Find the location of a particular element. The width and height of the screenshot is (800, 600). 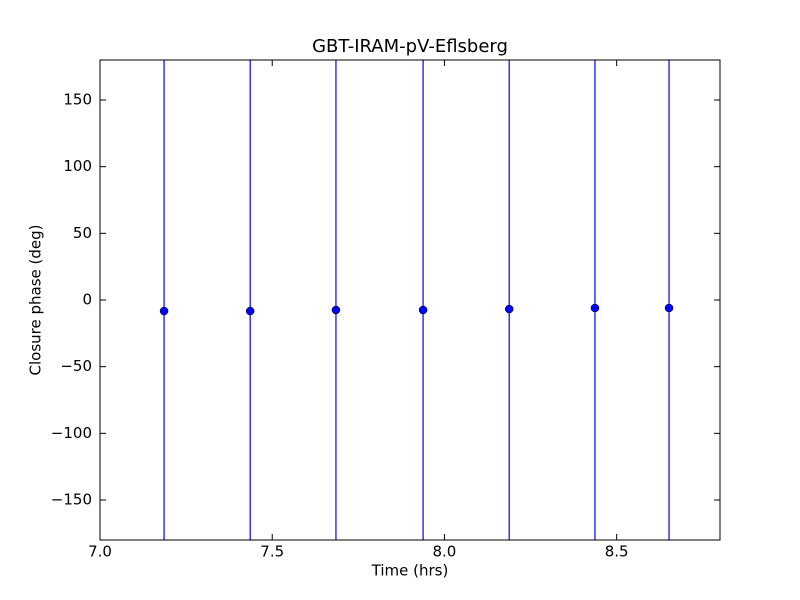

y-tick-label: −50 is located at coordinates (76, 366).